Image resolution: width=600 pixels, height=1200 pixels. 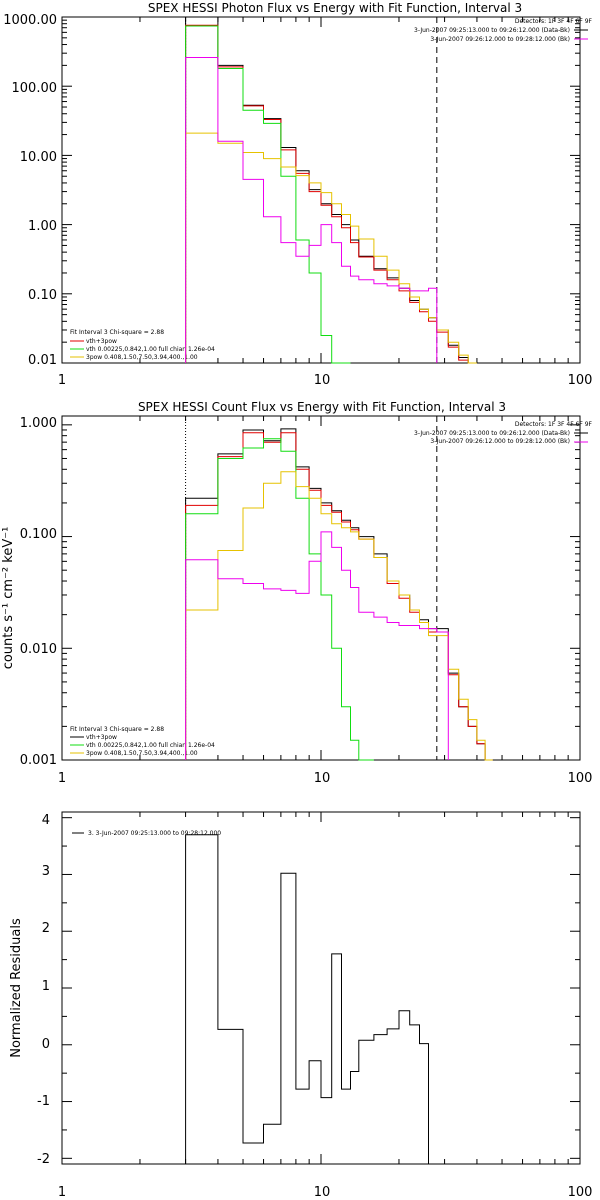 I want to click on photon-xtick-100: 100, so click(x=580, y=380).